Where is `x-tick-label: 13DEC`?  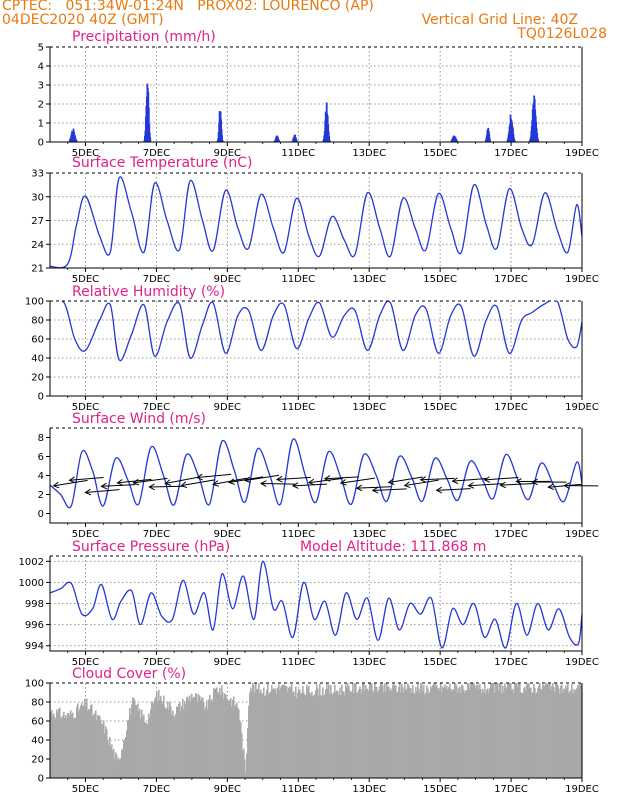
x-tick-label: 13DEC is located at coordinates (369, 534).